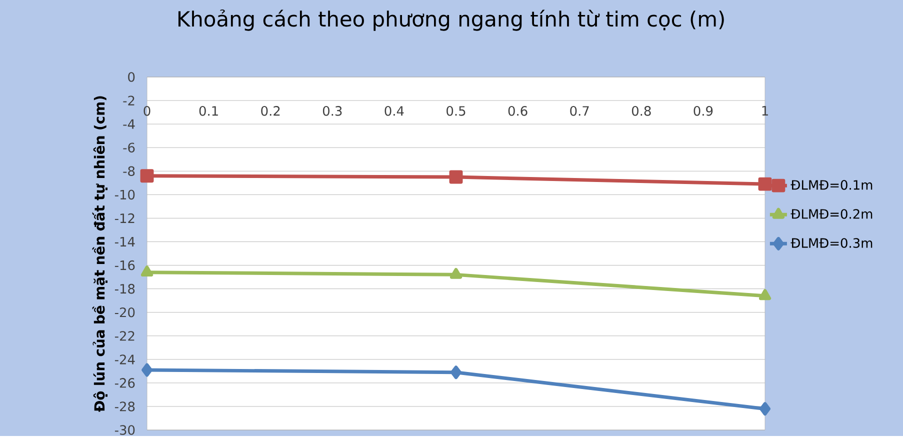 The width and height of the screenshot is (903, 438). What do you see at coordinates (641, 111) in the screenshot?
I see `x-tick-label: 0.8` at bounding box center [641, 111].